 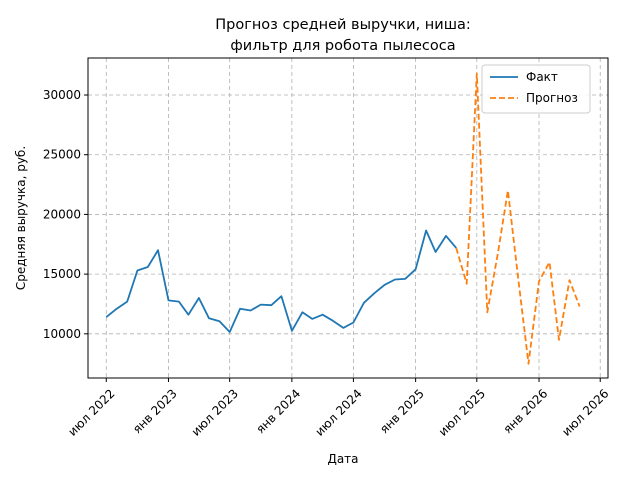 I want to click on series-line-fact, so click(x=281, y=281).